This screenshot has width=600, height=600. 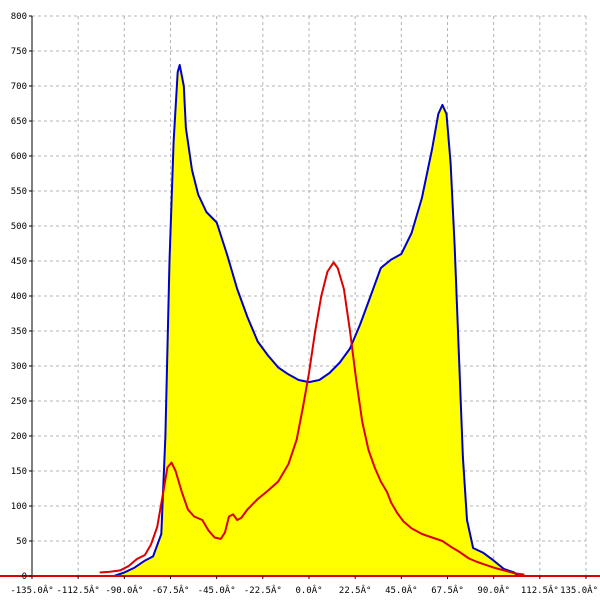 What do you see at coordinates (124, 590) in the screenshot?
I see `x-tick-label: -90.0Â°` at bounding box center [124, 590].